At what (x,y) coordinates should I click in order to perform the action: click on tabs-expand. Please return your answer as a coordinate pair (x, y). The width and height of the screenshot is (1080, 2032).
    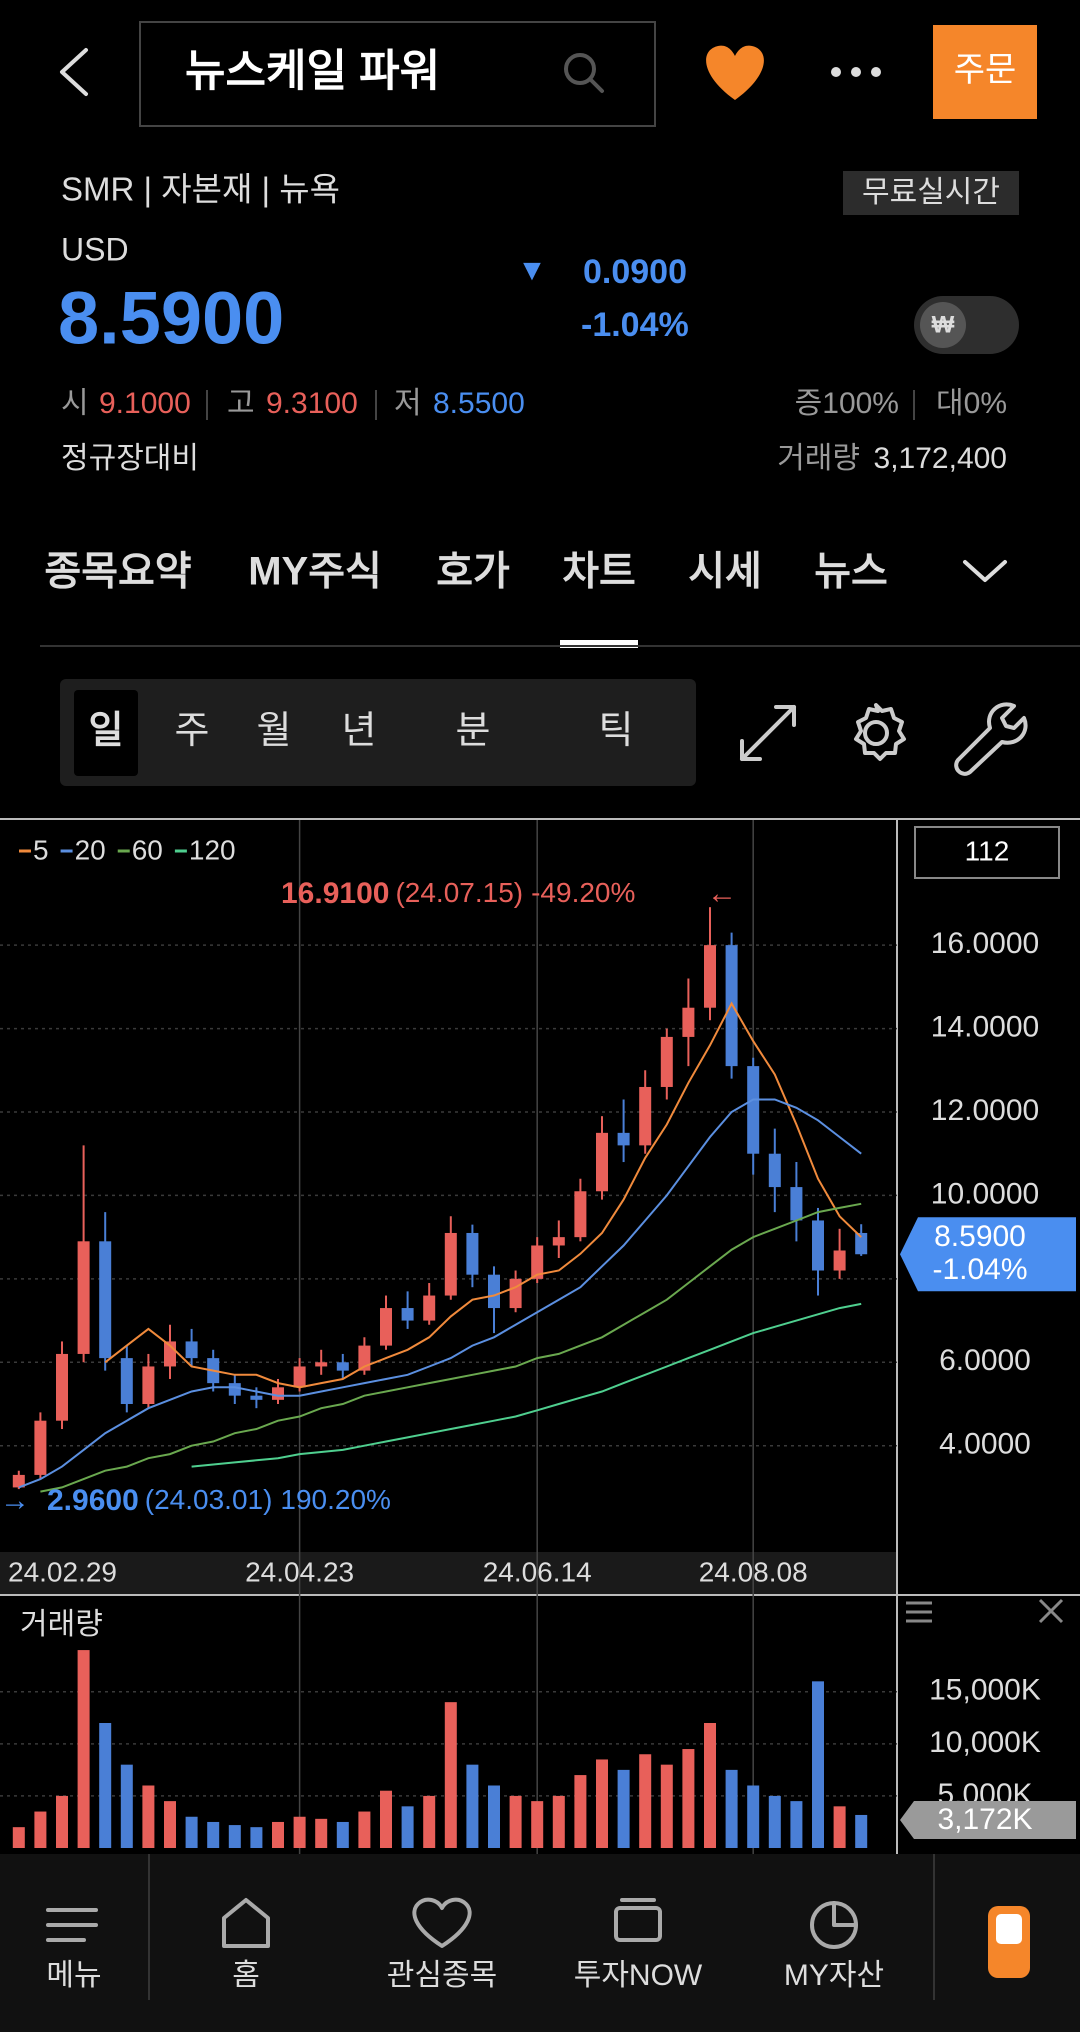
    Looking at the image, I should click on (985, 571).